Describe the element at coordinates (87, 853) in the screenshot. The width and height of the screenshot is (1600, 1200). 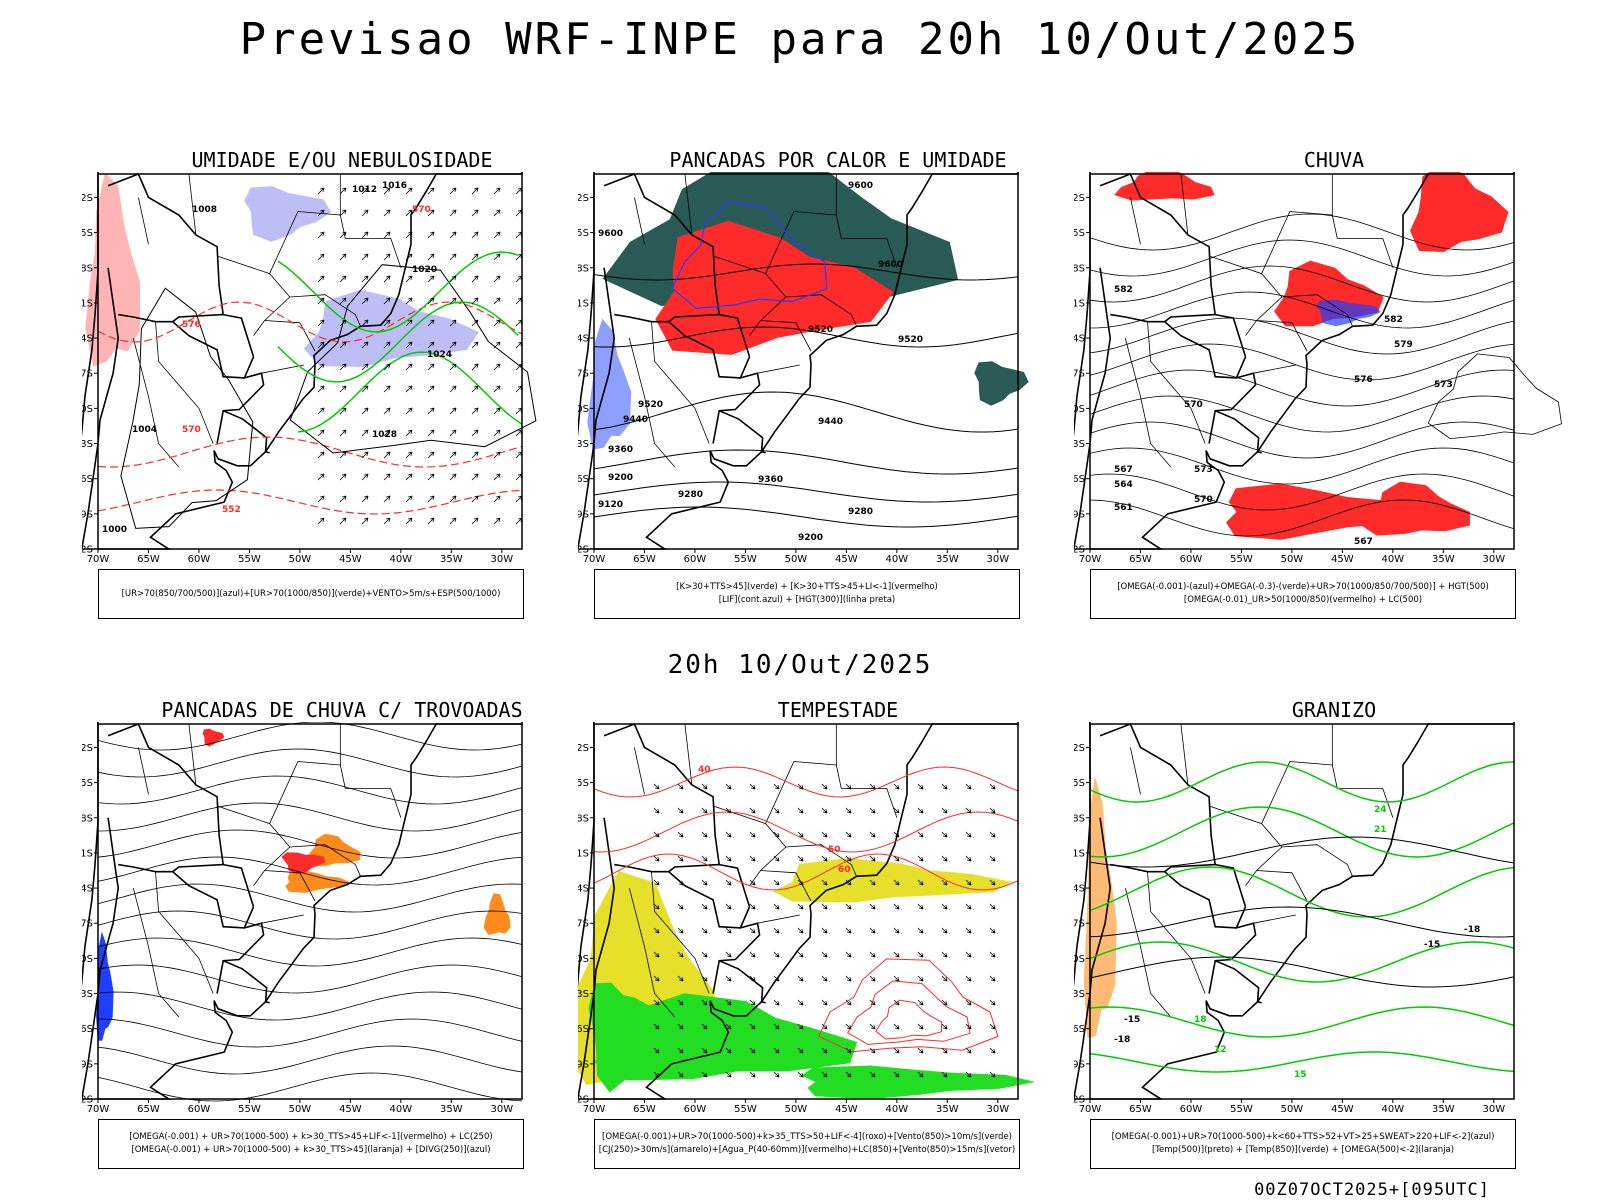
I see `lat-tick-label: 21S` at that location.